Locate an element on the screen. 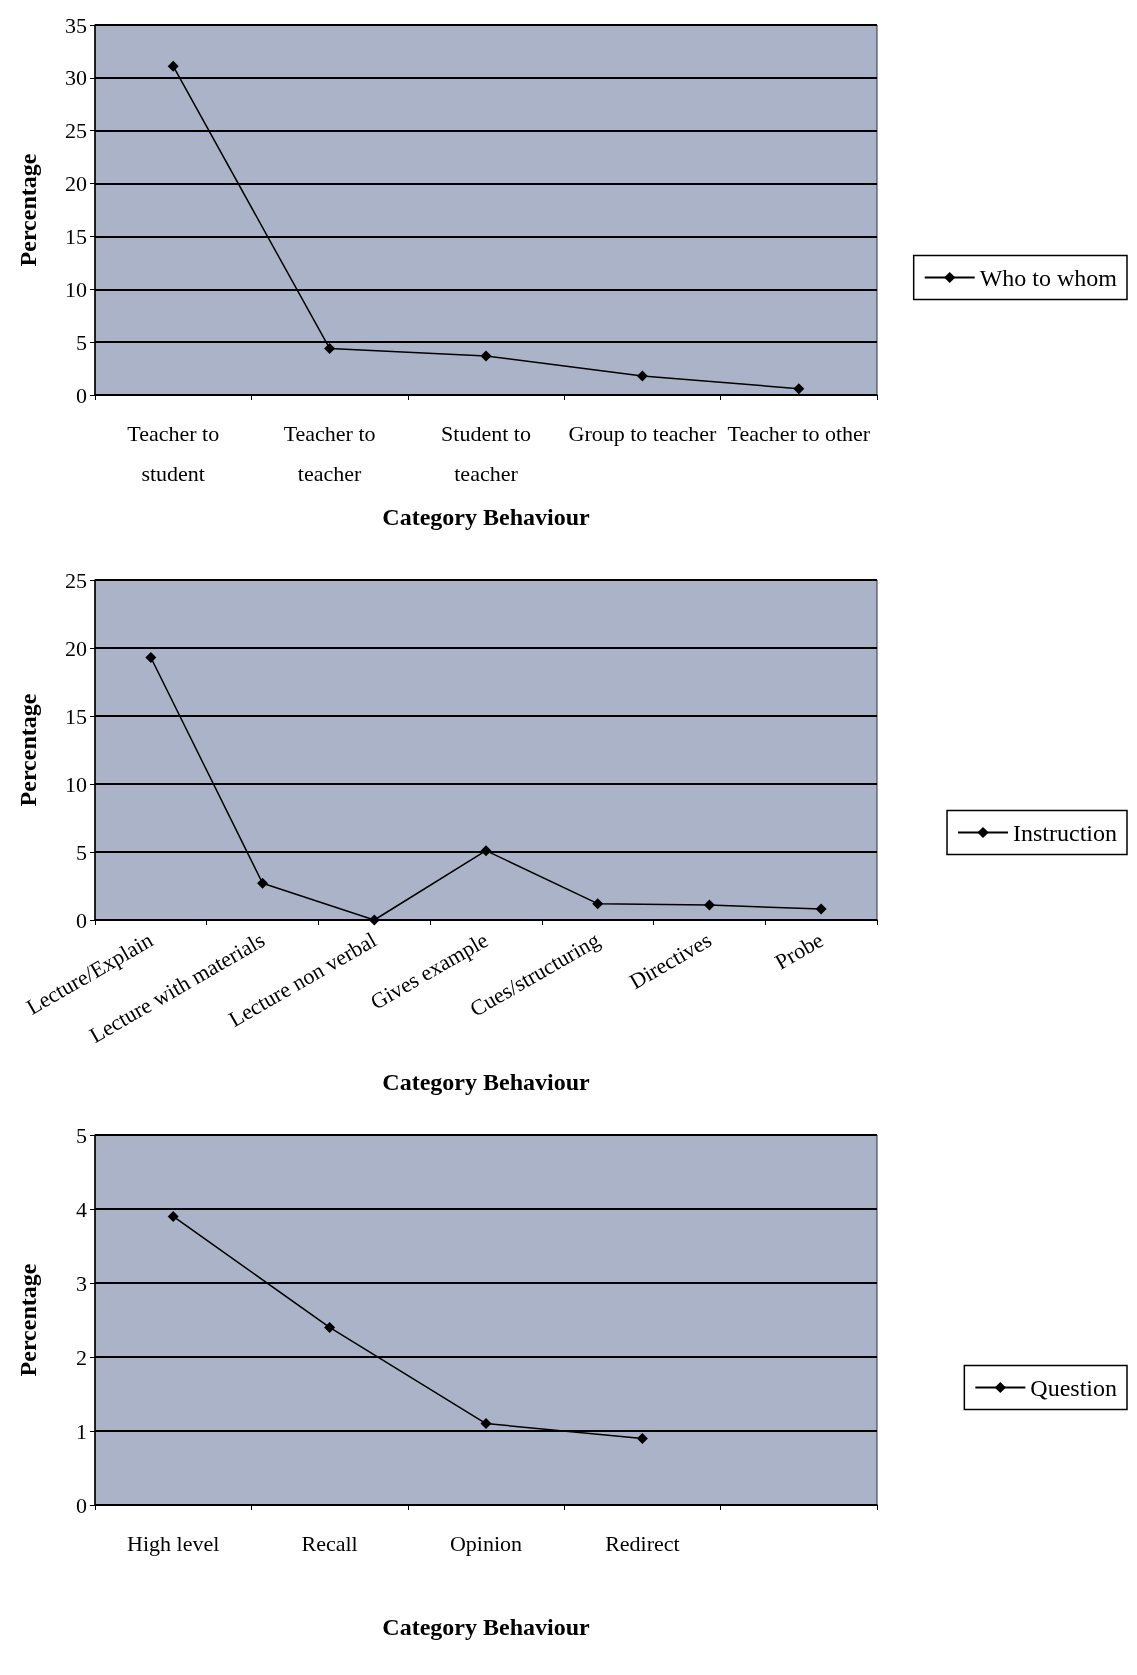 Image resolution: width=1137 pixels, height=1675 pixels. x-tick-label: Teacher to student is located at coordinates (173, 453).